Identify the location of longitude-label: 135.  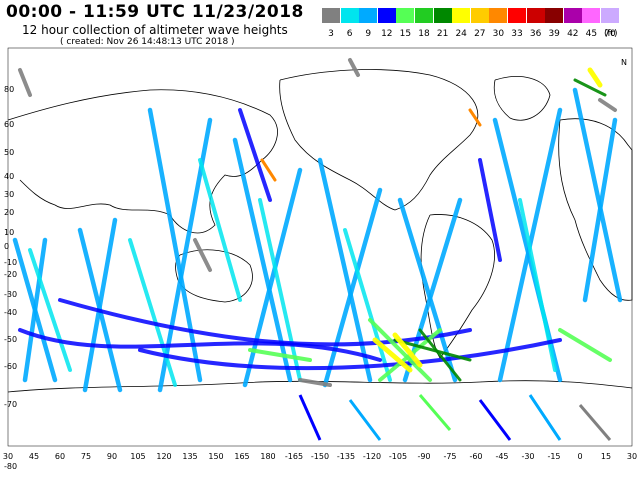
(190, 456).